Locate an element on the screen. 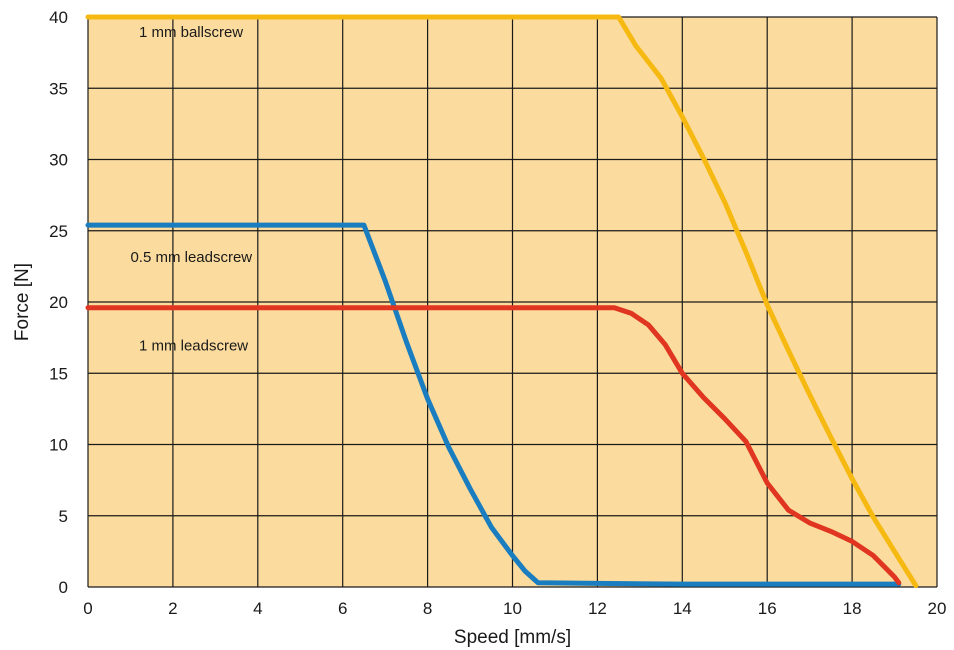 This screenshot has width=954, height=650. x-tick-labels: 0 2 4 6 8 10 12 14 16 18 20 is located at coordinates (514, 608).